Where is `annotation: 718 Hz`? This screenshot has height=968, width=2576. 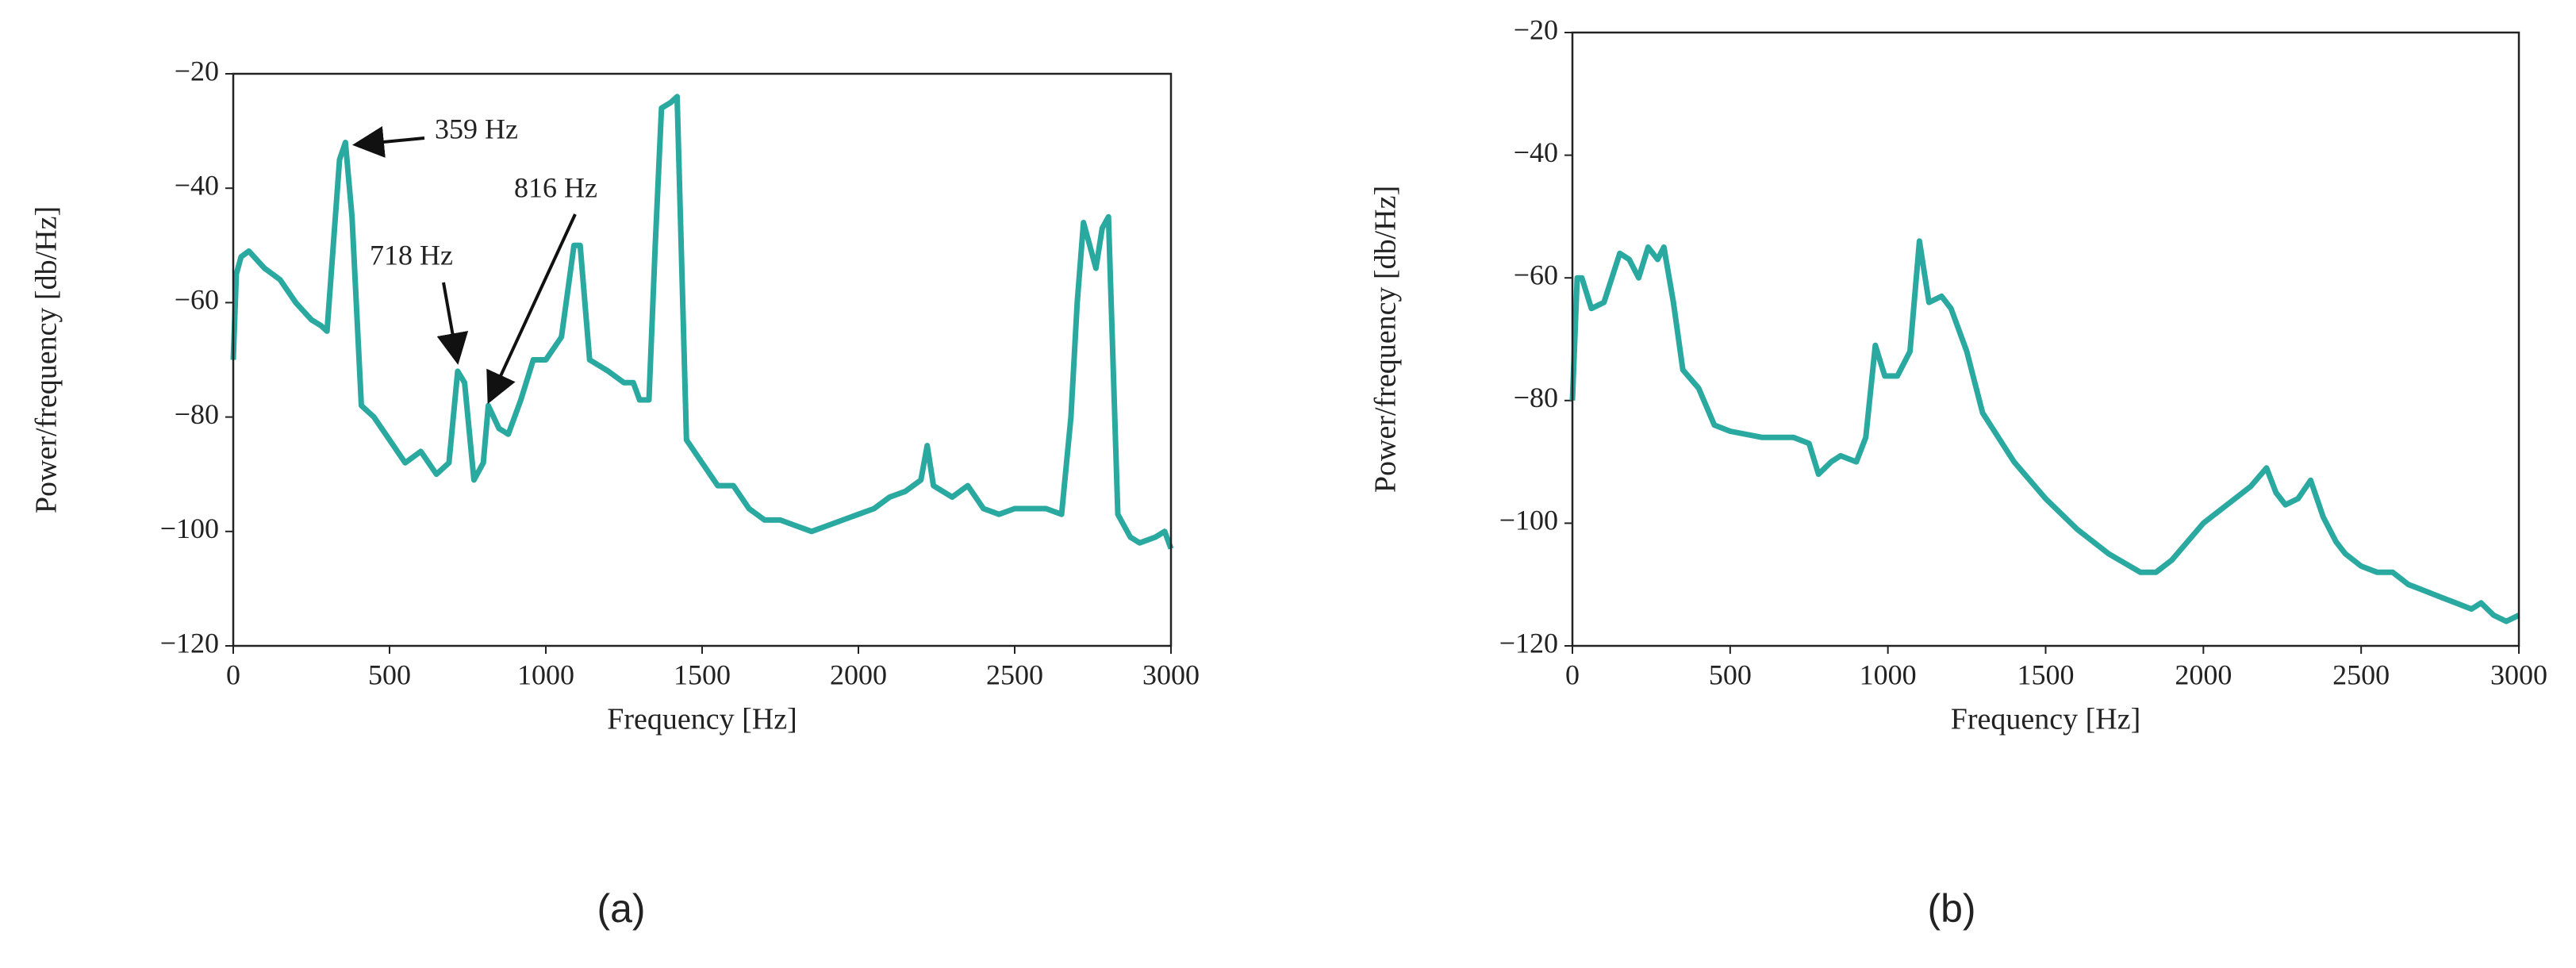 annotation: 718 Hz is located at coordinates (411, 255).